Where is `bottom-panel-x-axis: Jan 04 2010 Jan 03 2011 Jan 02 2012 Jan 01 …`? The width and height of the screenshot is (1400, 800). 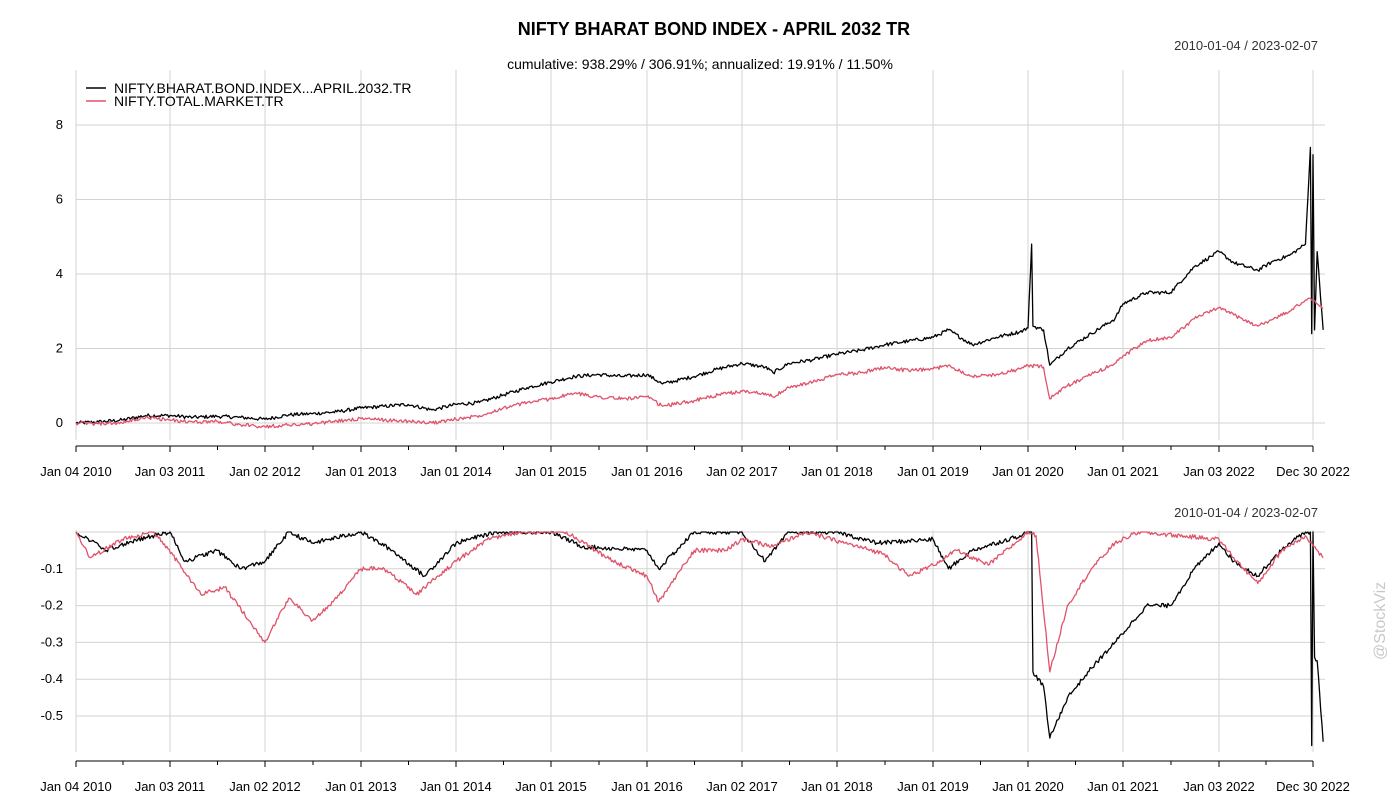 bottom-panel-x-axis: Jan 04 2010 Jan 03 2011 Jan 02 2012 Jan 01 … is located at coordinates (695, 777).